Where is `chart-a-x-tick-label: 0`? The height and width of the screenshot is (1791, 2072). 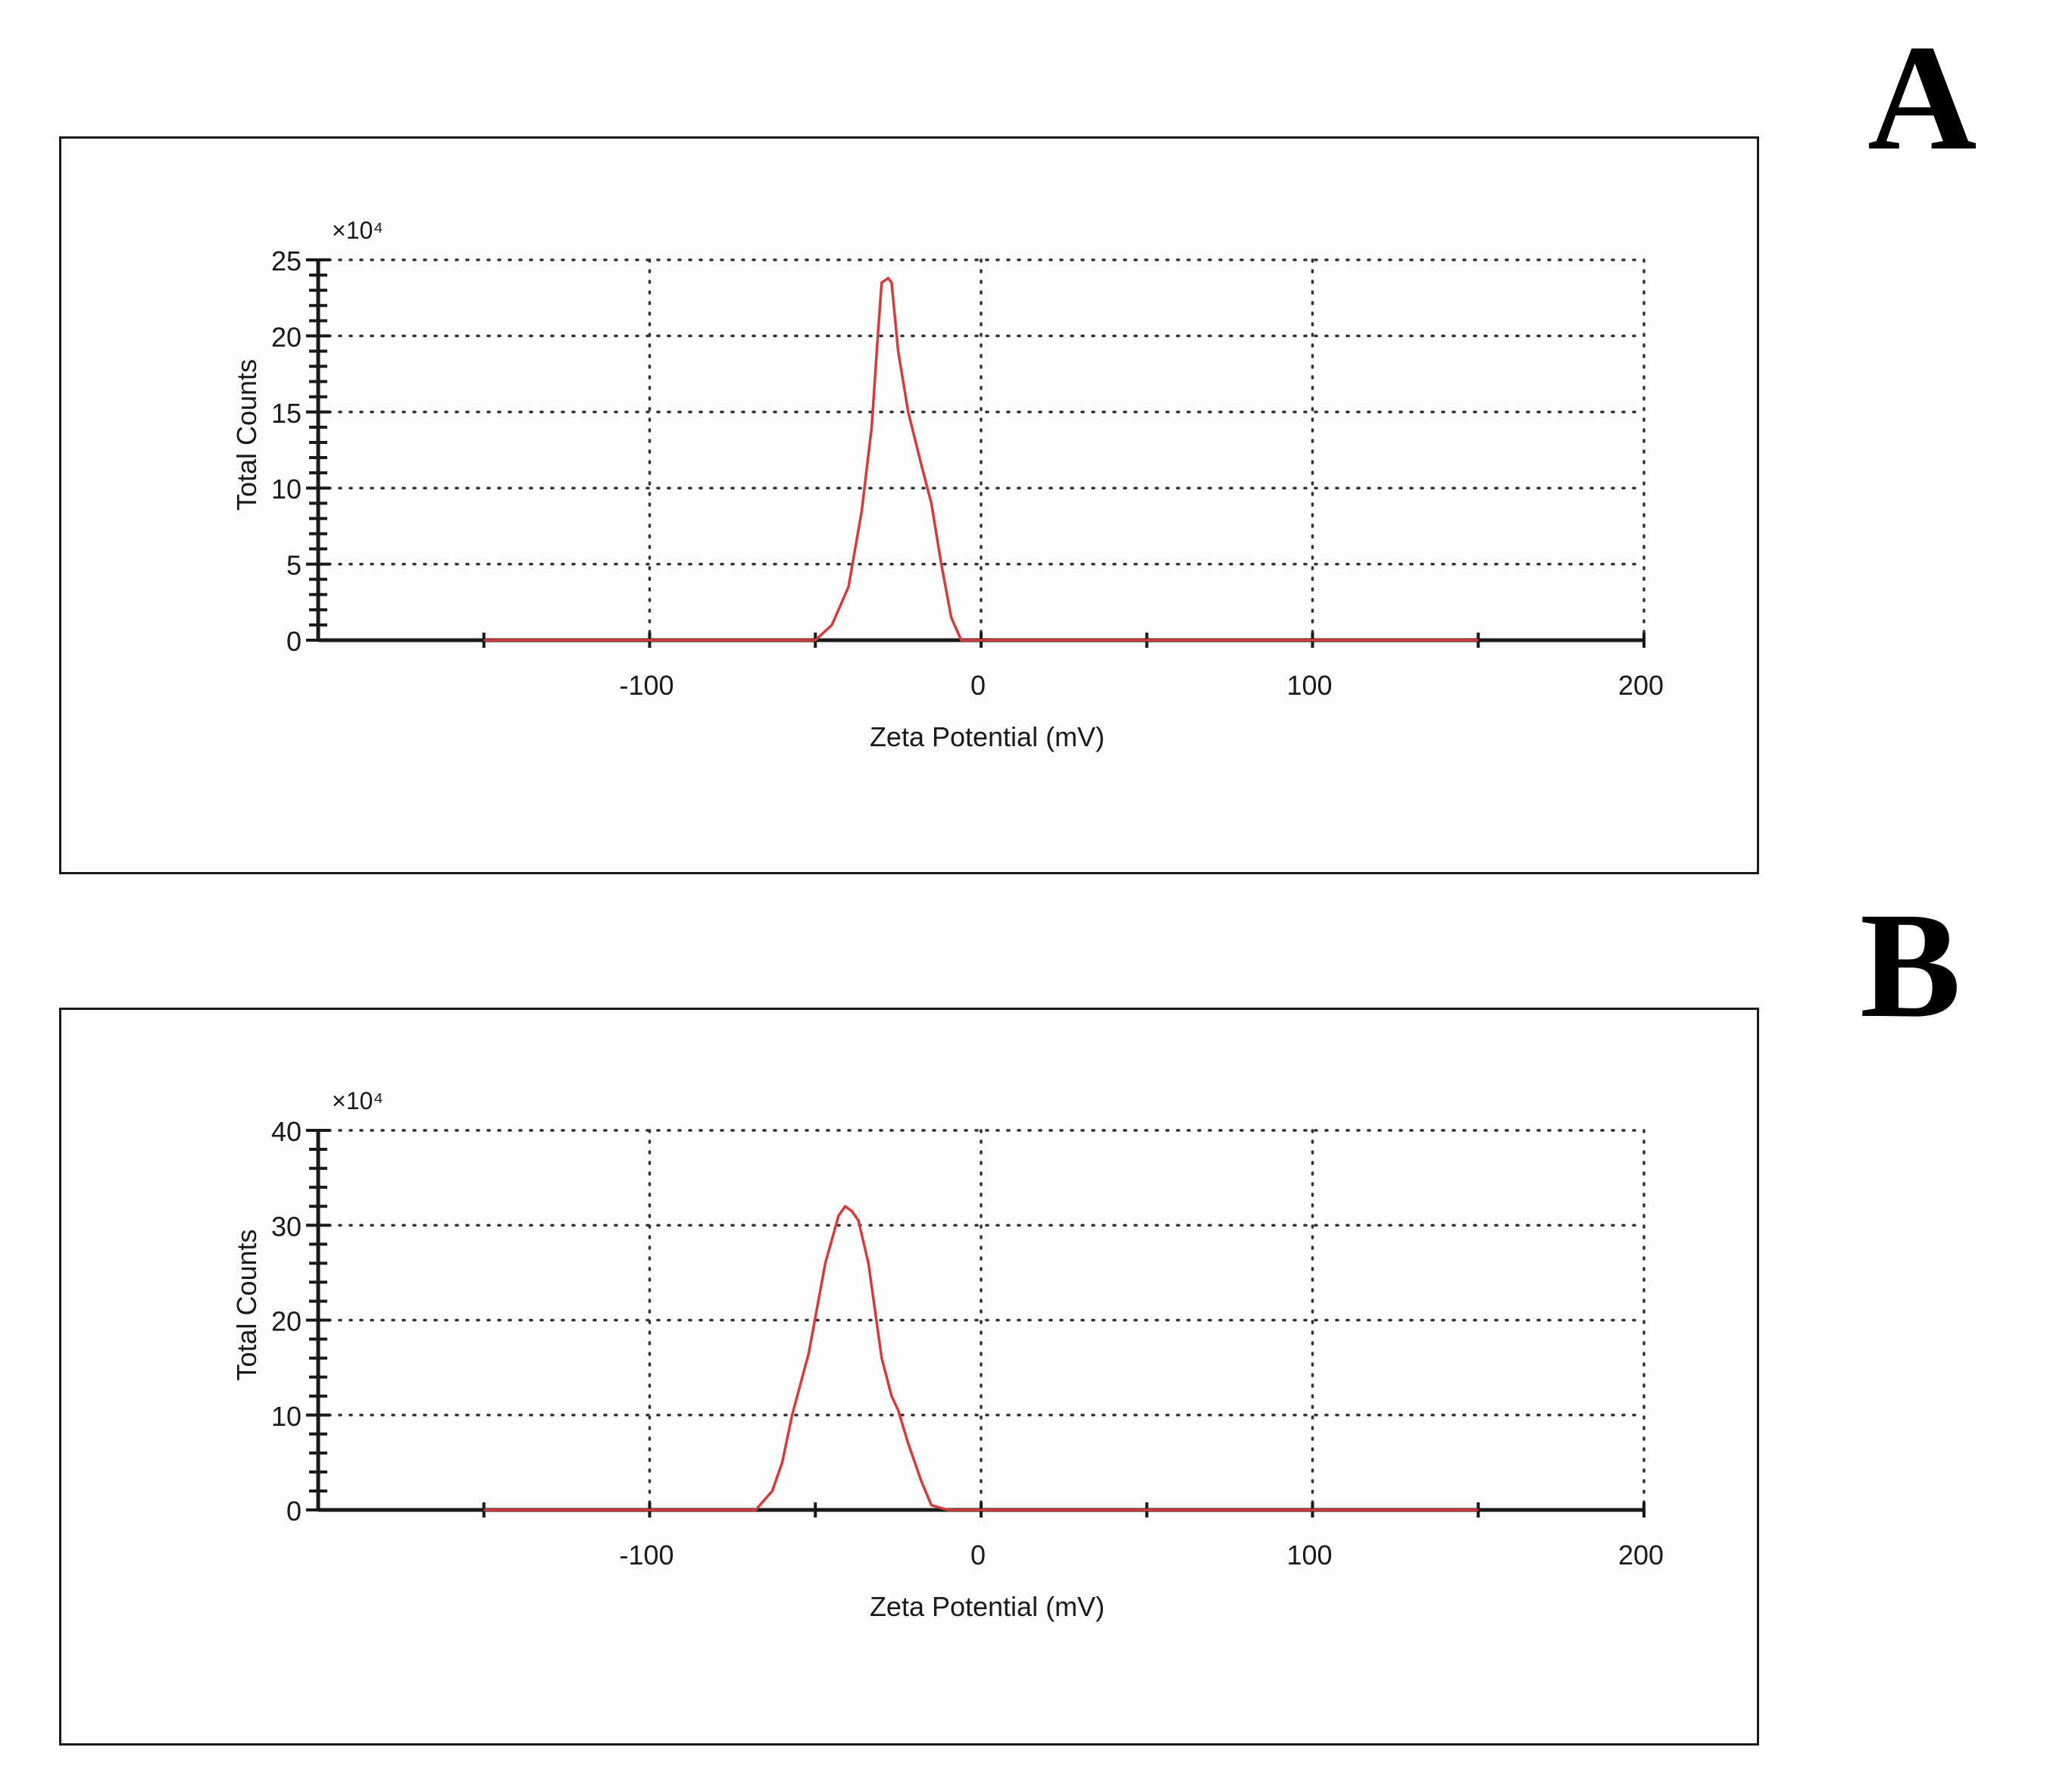 chart-a-x-tick-label: 0 is located at coordinates (978, 685).